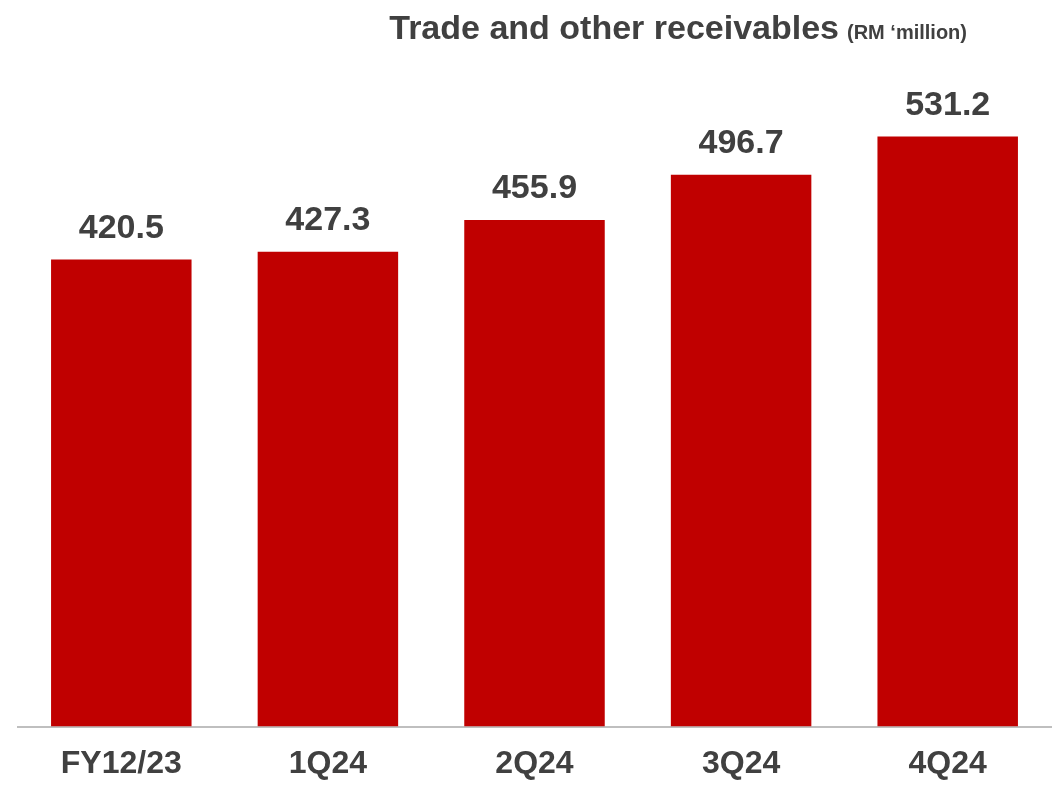 This screenshot has width=1059, height=809. Describe the element at coordinates (741, 141) in the screenshot. I see `data-label: 496.7` at that location.